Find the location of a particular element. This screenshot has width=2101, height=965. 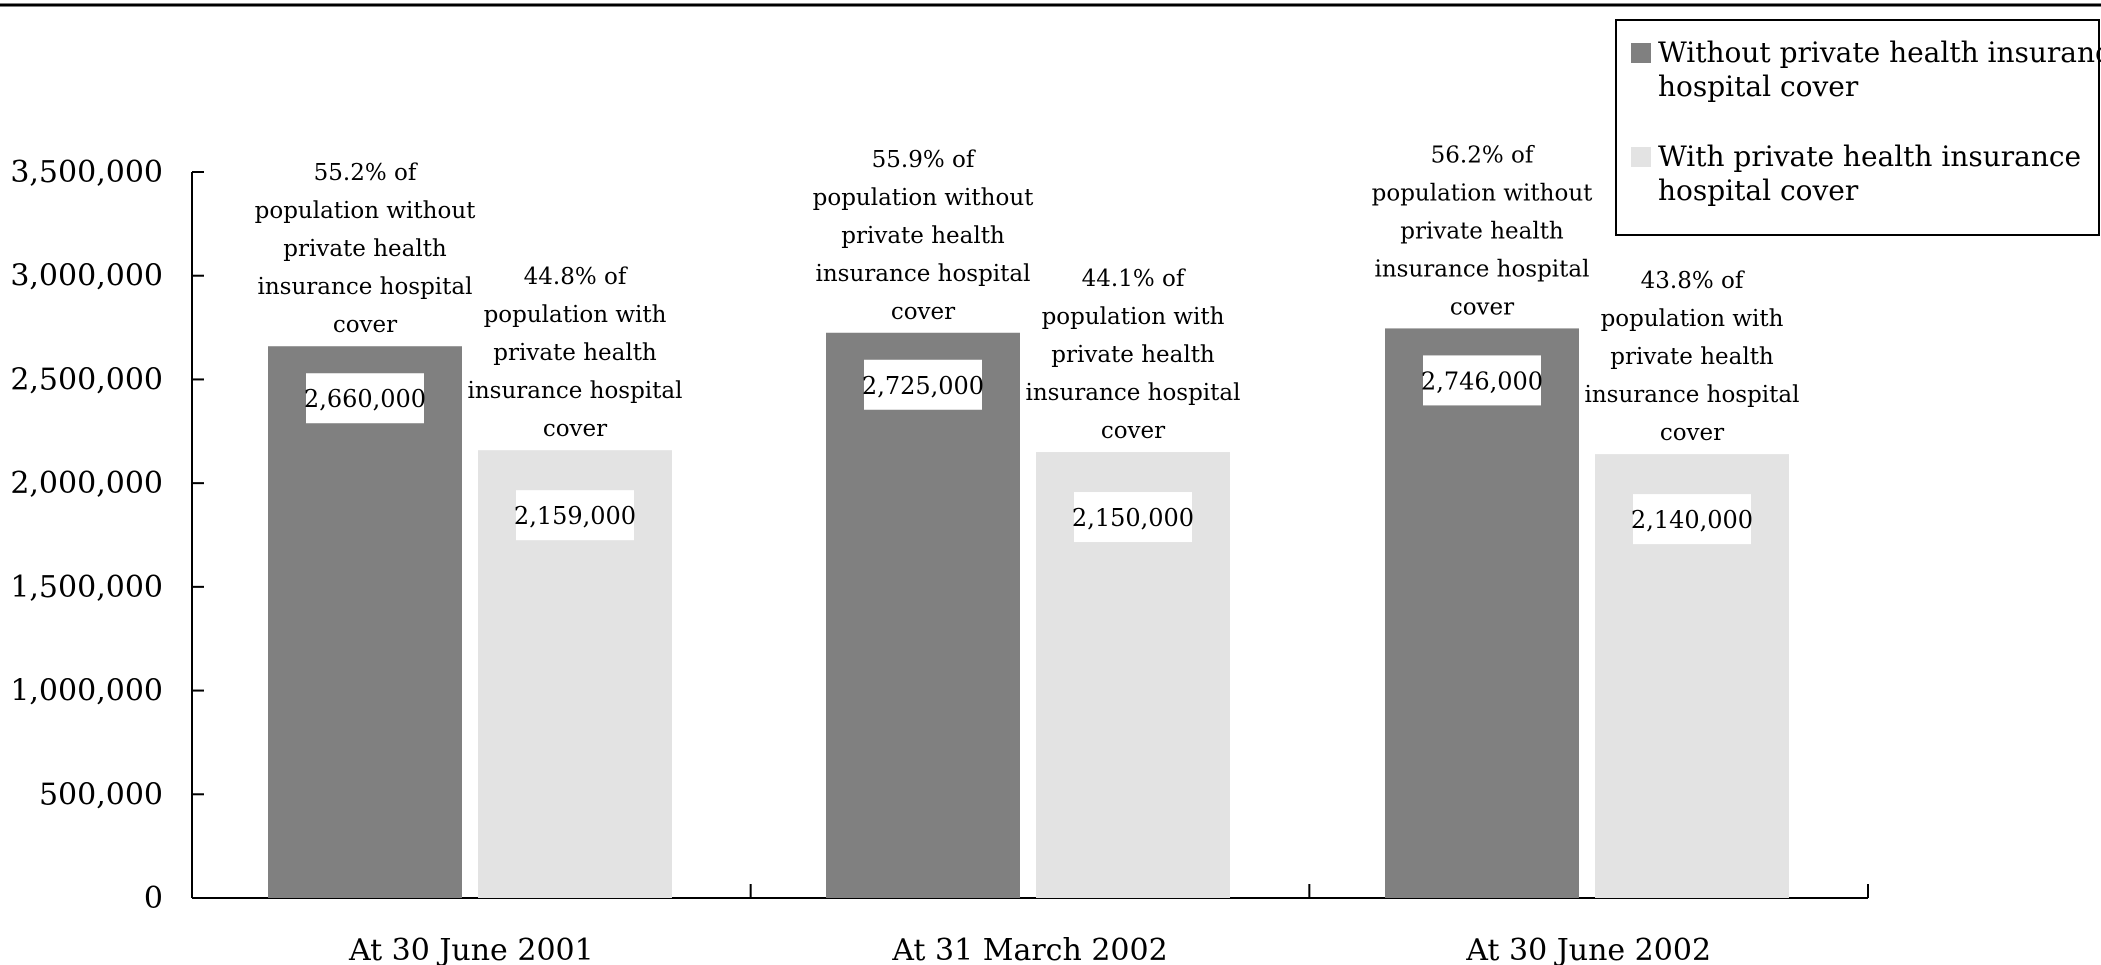

legend-entry-line: Without private health insurance is located at coordinates (1879, 52).